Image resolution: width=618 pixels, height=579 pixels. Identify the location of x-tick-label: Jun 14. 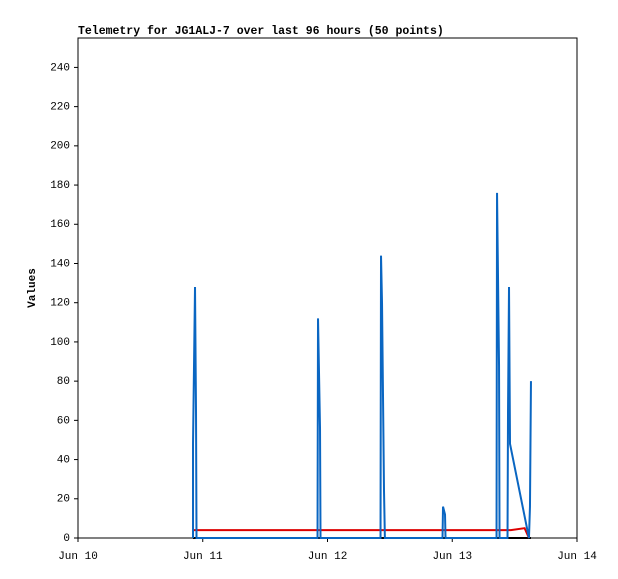
(577, 557).